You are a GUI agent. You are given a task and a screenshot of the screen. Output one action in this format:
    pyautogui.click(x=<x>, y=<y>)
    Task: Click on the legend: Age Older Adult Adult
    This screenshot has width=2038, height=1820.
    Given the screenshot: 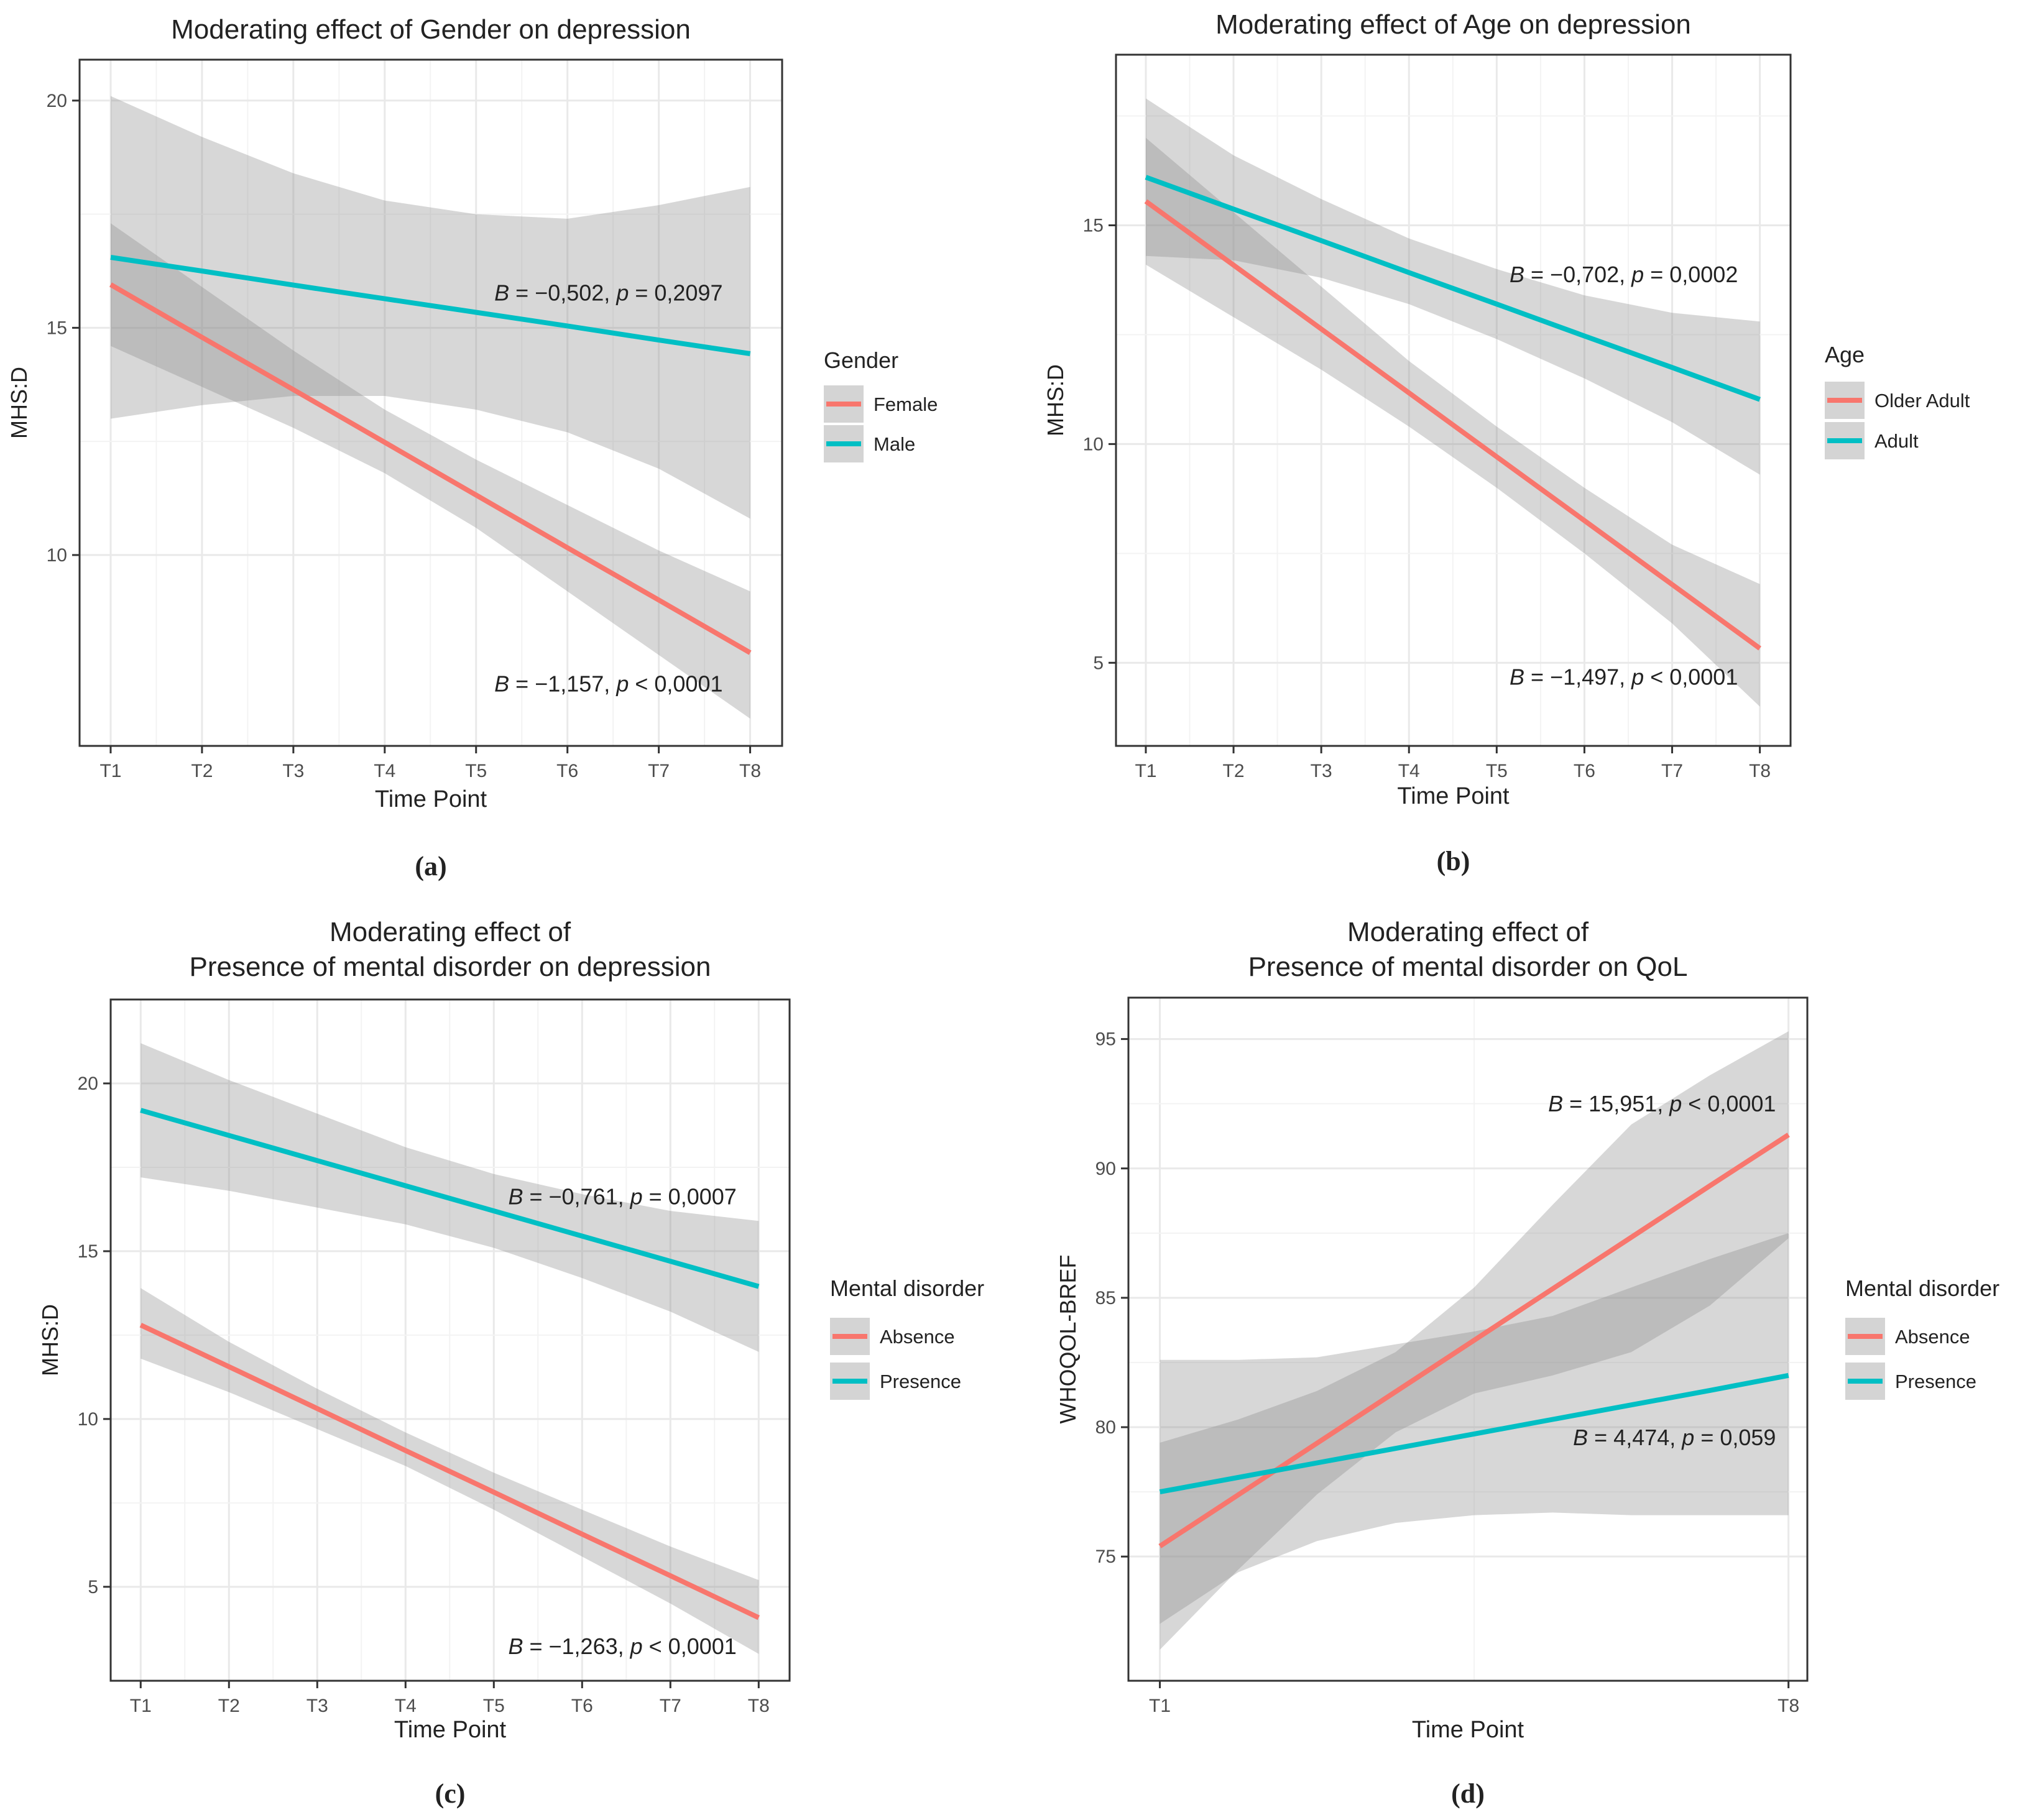 What is the action you would take?
    pyautogui.click(x=1897, y=400)
    